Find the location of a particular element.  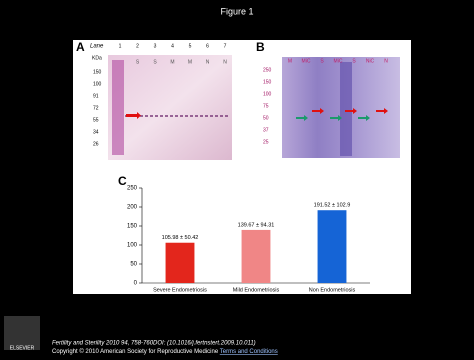

marker-label: 25 is located at coordinates (266, 142).